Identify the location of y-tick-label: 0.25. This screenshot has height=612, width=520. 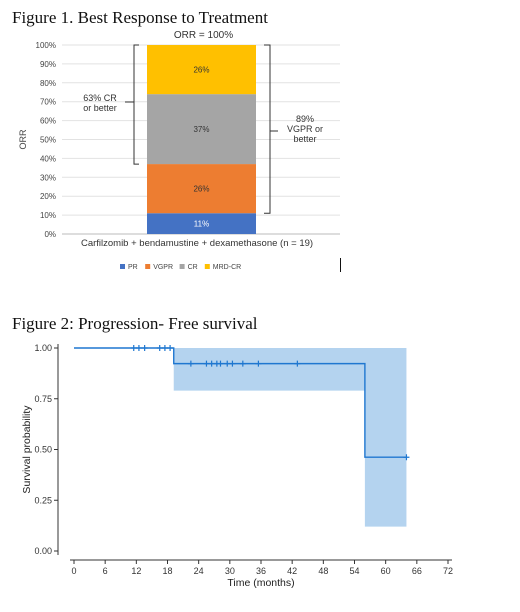
(43, 500).